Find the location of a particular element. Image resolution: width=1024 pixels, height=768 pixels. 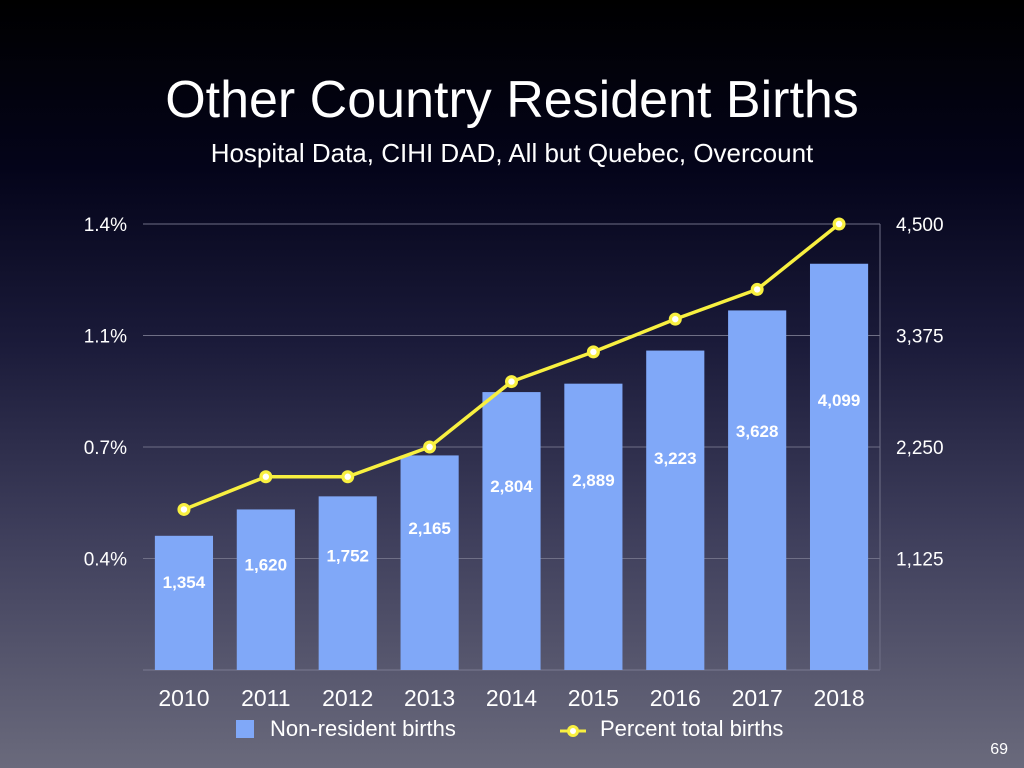

page-number: 69 is located at coordinates (999, 749).